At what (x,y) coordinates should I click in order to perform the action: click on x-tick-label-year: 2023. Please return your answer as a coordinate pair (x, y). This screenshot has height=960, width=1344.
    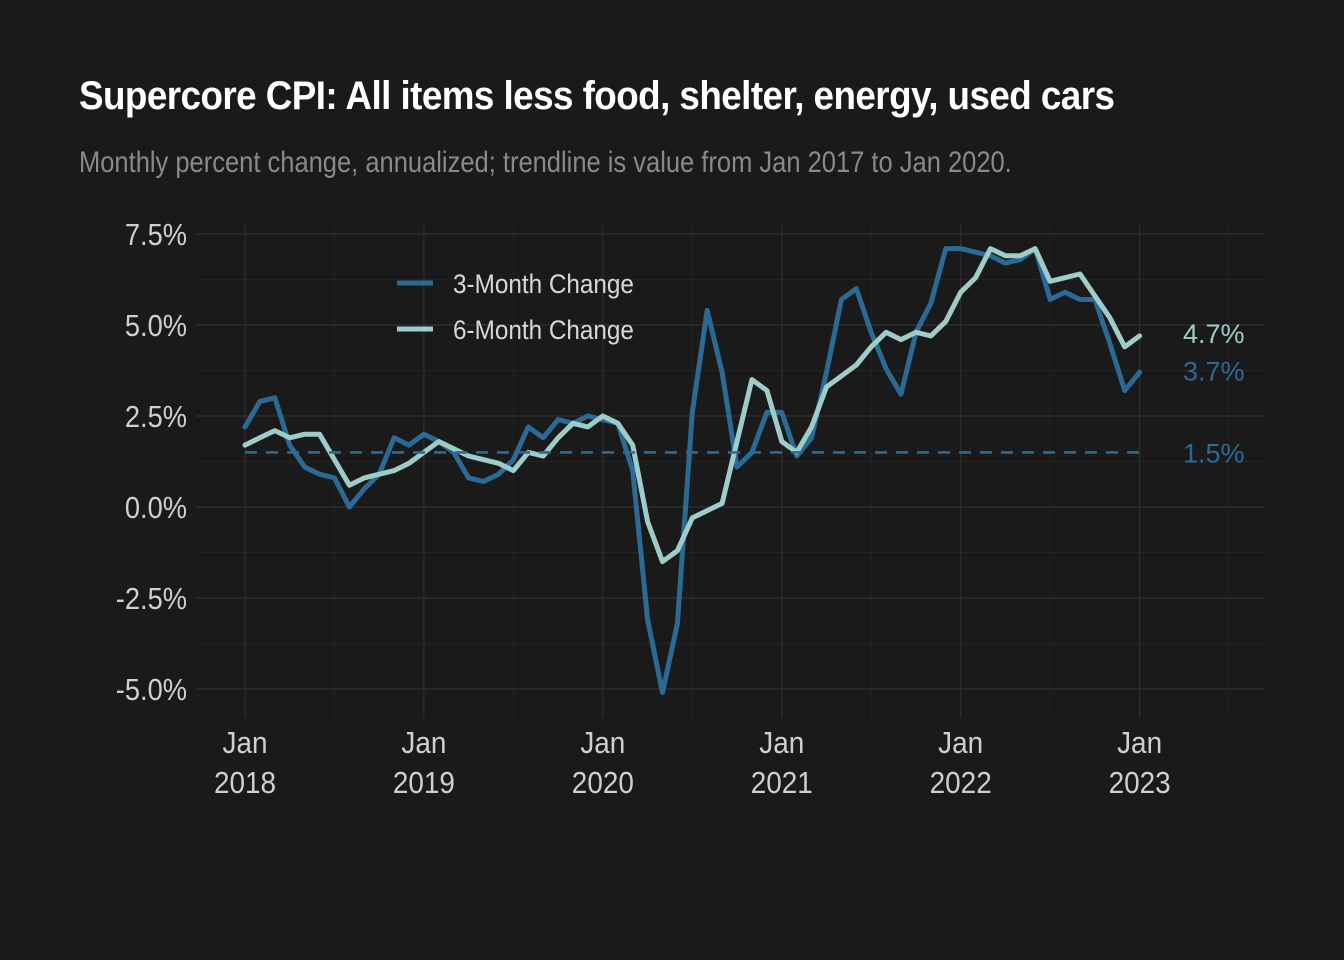
    Looking at the image, I should click on (1140, 783).